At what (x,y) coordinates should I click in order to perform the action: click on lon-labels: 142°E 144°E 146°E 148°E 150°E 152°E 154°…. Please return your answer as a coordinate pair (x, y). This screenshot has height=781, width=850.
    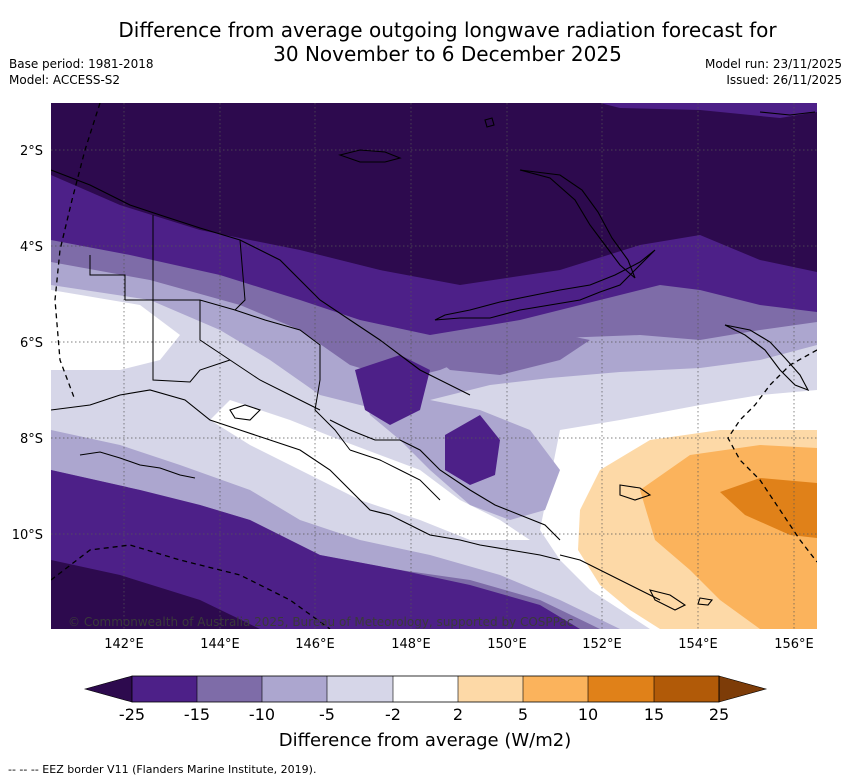
    Looking at the image, I should click on (459, 644).